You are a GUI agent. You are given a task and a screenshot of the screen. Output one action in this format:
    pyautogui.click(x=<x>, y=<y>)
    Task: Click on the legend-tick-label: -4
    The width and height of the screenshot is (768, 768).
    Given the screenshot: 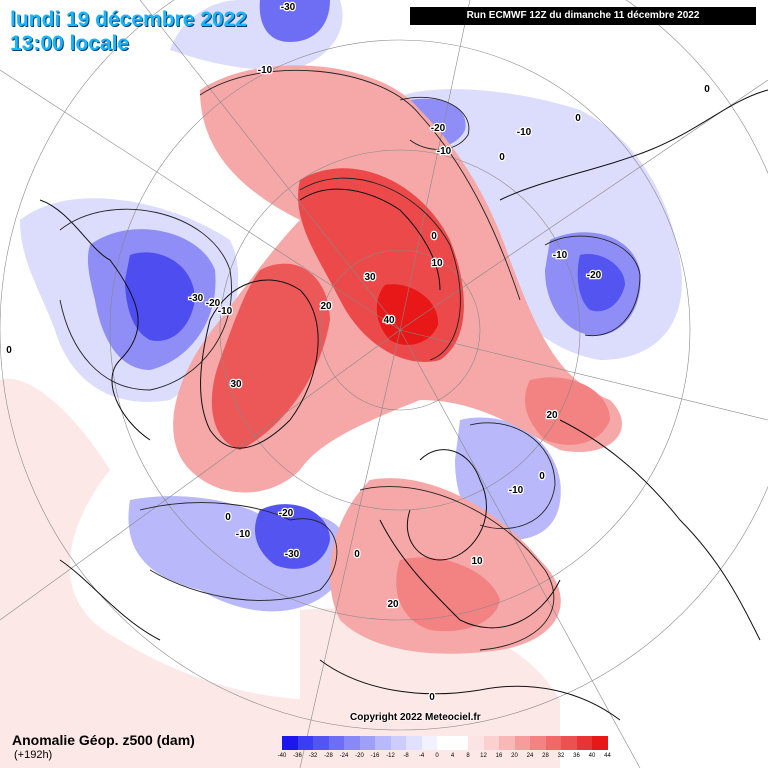 What is the action you would take?
    pyautogui.click(x=421, y=756)
    